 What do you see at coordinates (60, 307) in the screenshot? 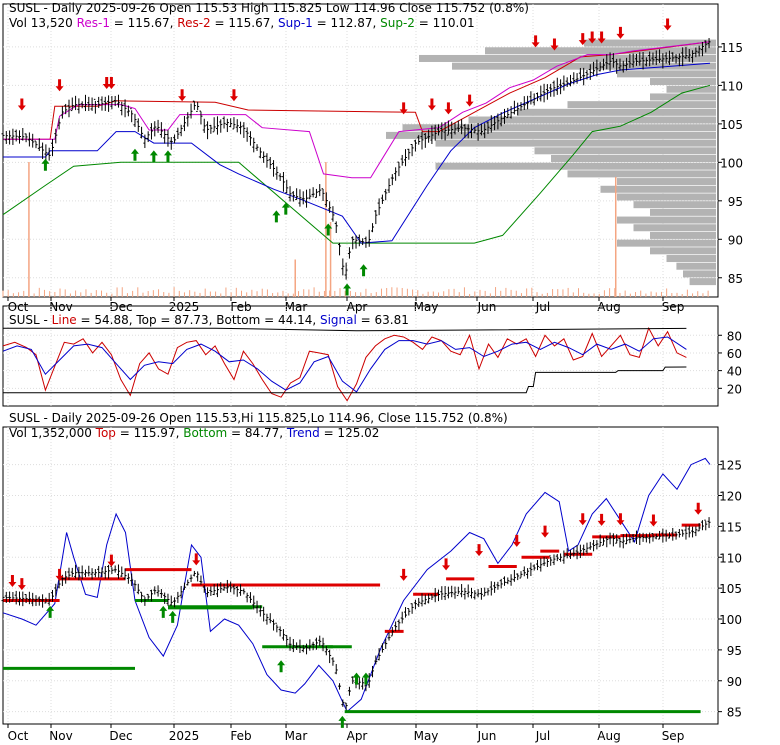
I see `price-x-tick: Nov` at bounding box center [60, 307].